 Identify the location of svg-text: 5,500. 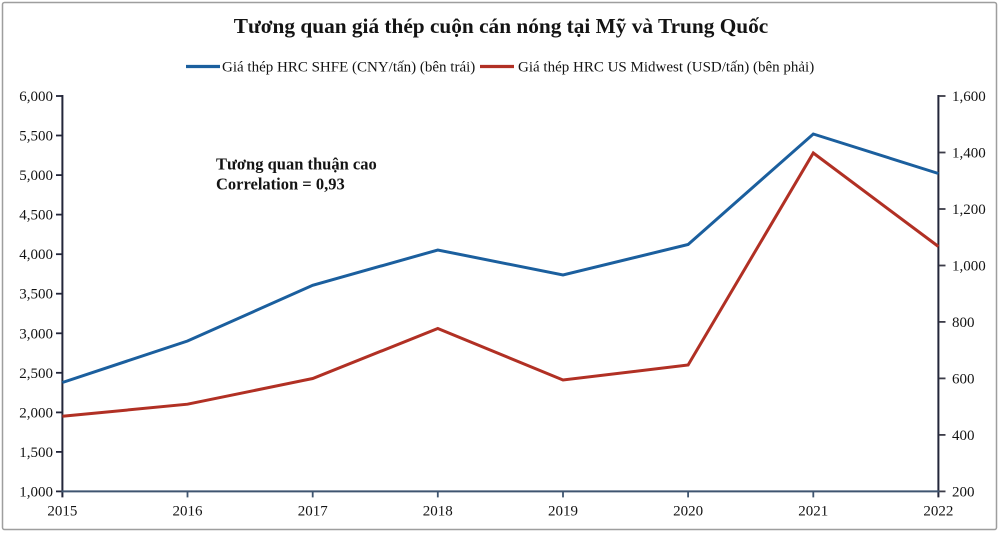
(36, 137).